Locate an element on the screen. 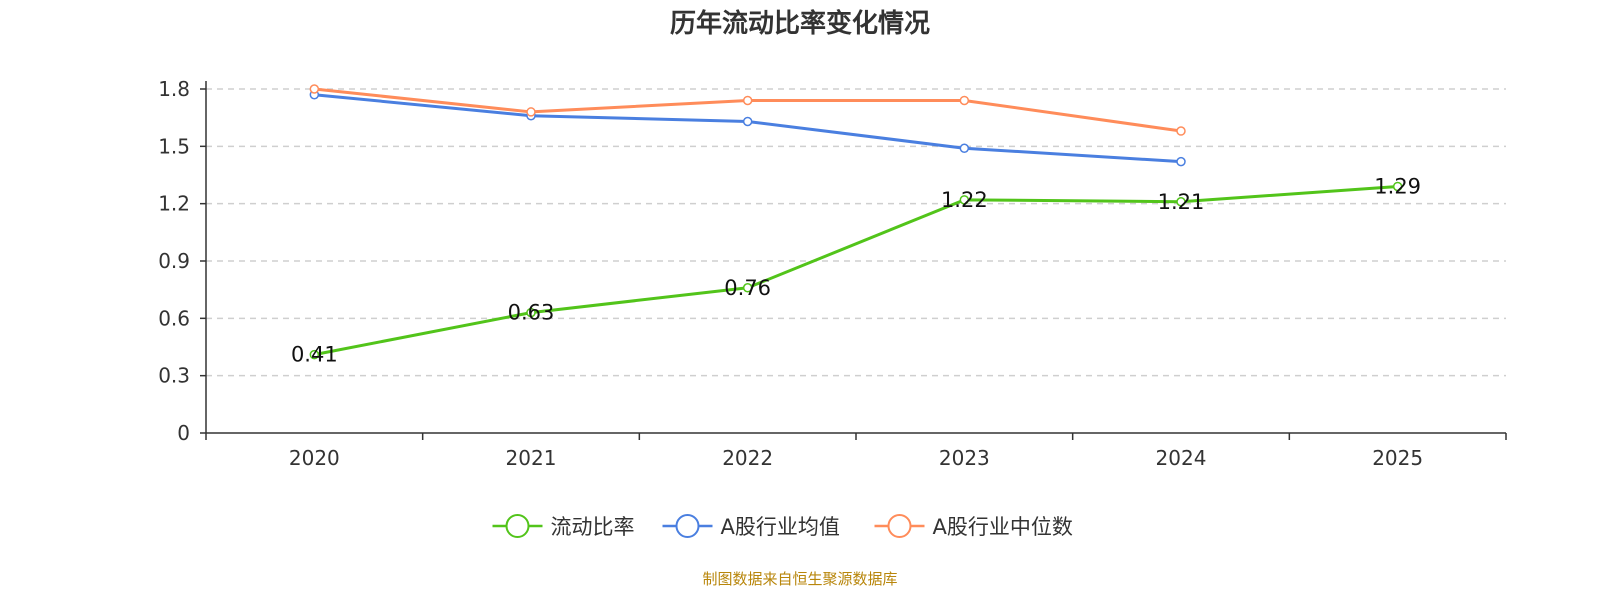 The height and width of the screenshot is (600, 1600). legend-label: A股行业中位数 is located at coordinates (1003, 527).